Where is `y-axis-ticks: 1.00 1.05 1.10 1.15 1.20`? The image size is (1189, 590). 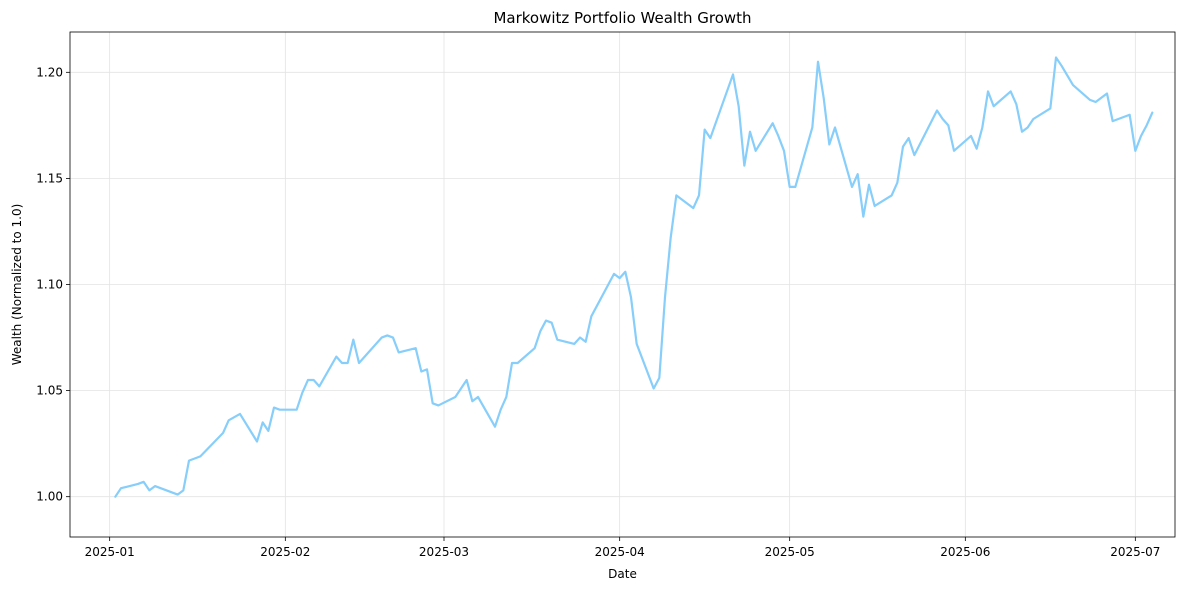
y-axis-ticks: 1.00 1.05 1.10 1.15 1.20 is located at coordinates (53, 284).